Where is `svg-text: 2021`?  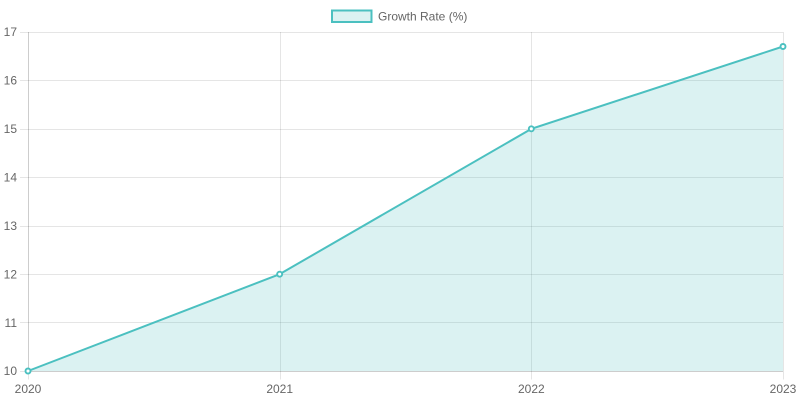
svg-text: 2021 is located at coordinates (279, 389).